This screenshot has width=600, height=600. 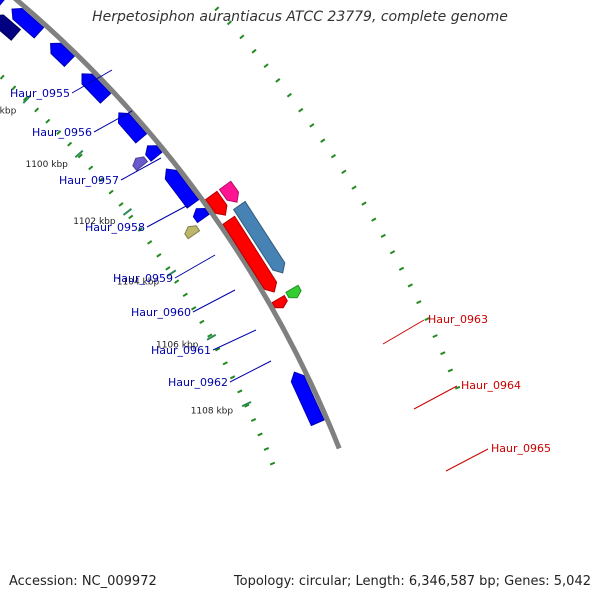 What do you see at coordinates (83, 581) in the screenshot?
I see `accession-text: Accession: NC_009972` at bounding box center [83, 581].